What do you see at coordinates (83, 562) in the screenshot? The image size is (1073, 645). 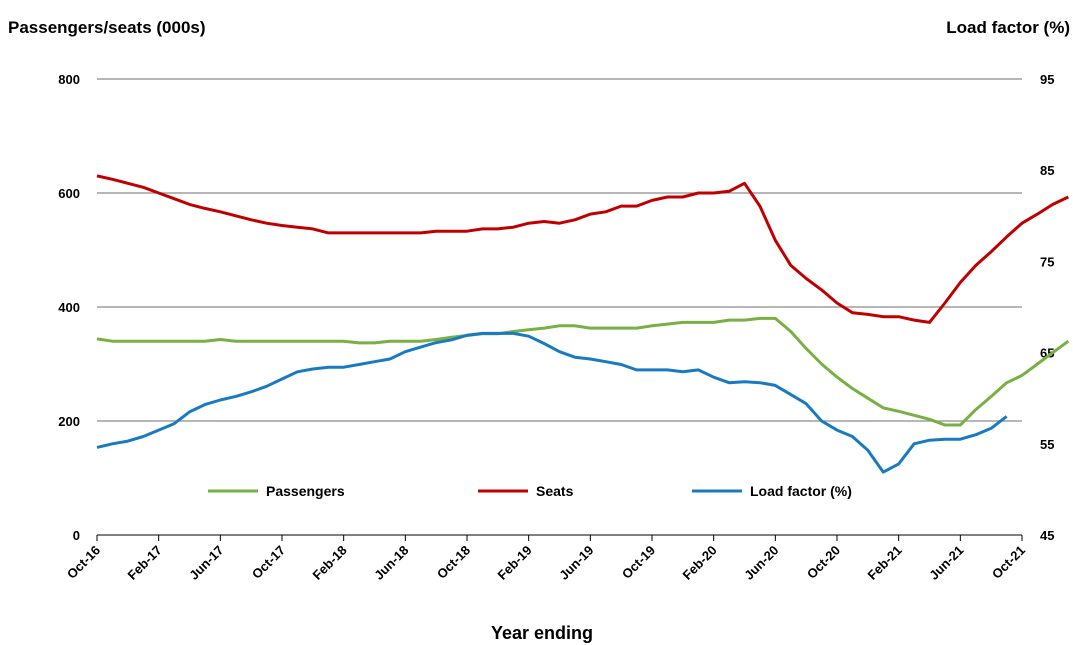 I see `x-tick-label: Oct-16` at bounding box center [83, 562].